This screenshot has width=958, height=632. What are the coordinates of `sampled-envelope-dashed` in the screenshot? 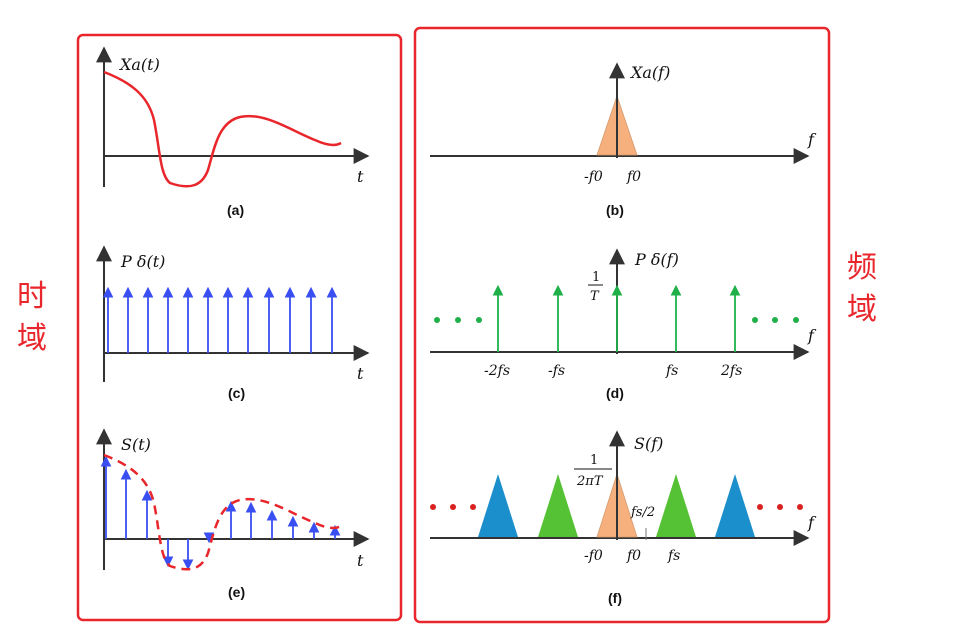 It's located at (222, 512).